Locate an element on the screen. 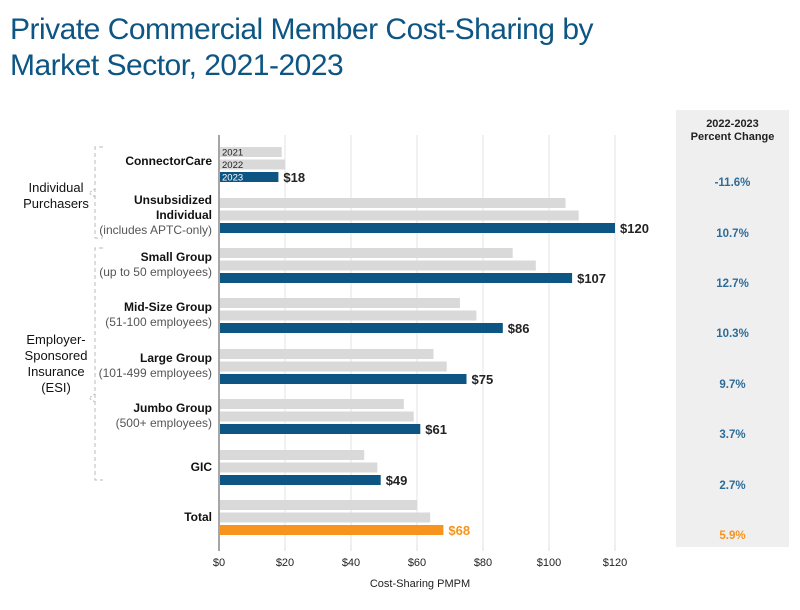 This screenshot has height=610, width=800. category-subtitle: (up to 50 employees) is located at coordinates (155, 272).